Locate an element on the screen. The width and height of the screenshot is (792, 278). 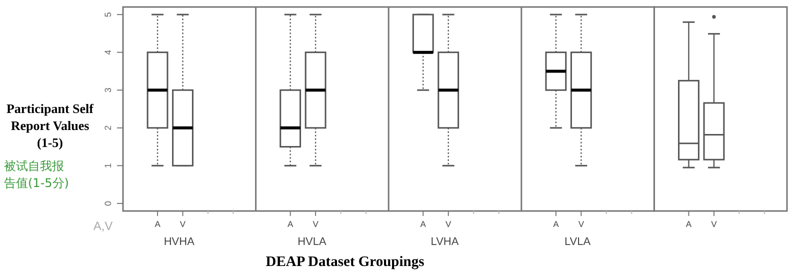
y-tick-label: 3 is located at coordinates (108, 90).